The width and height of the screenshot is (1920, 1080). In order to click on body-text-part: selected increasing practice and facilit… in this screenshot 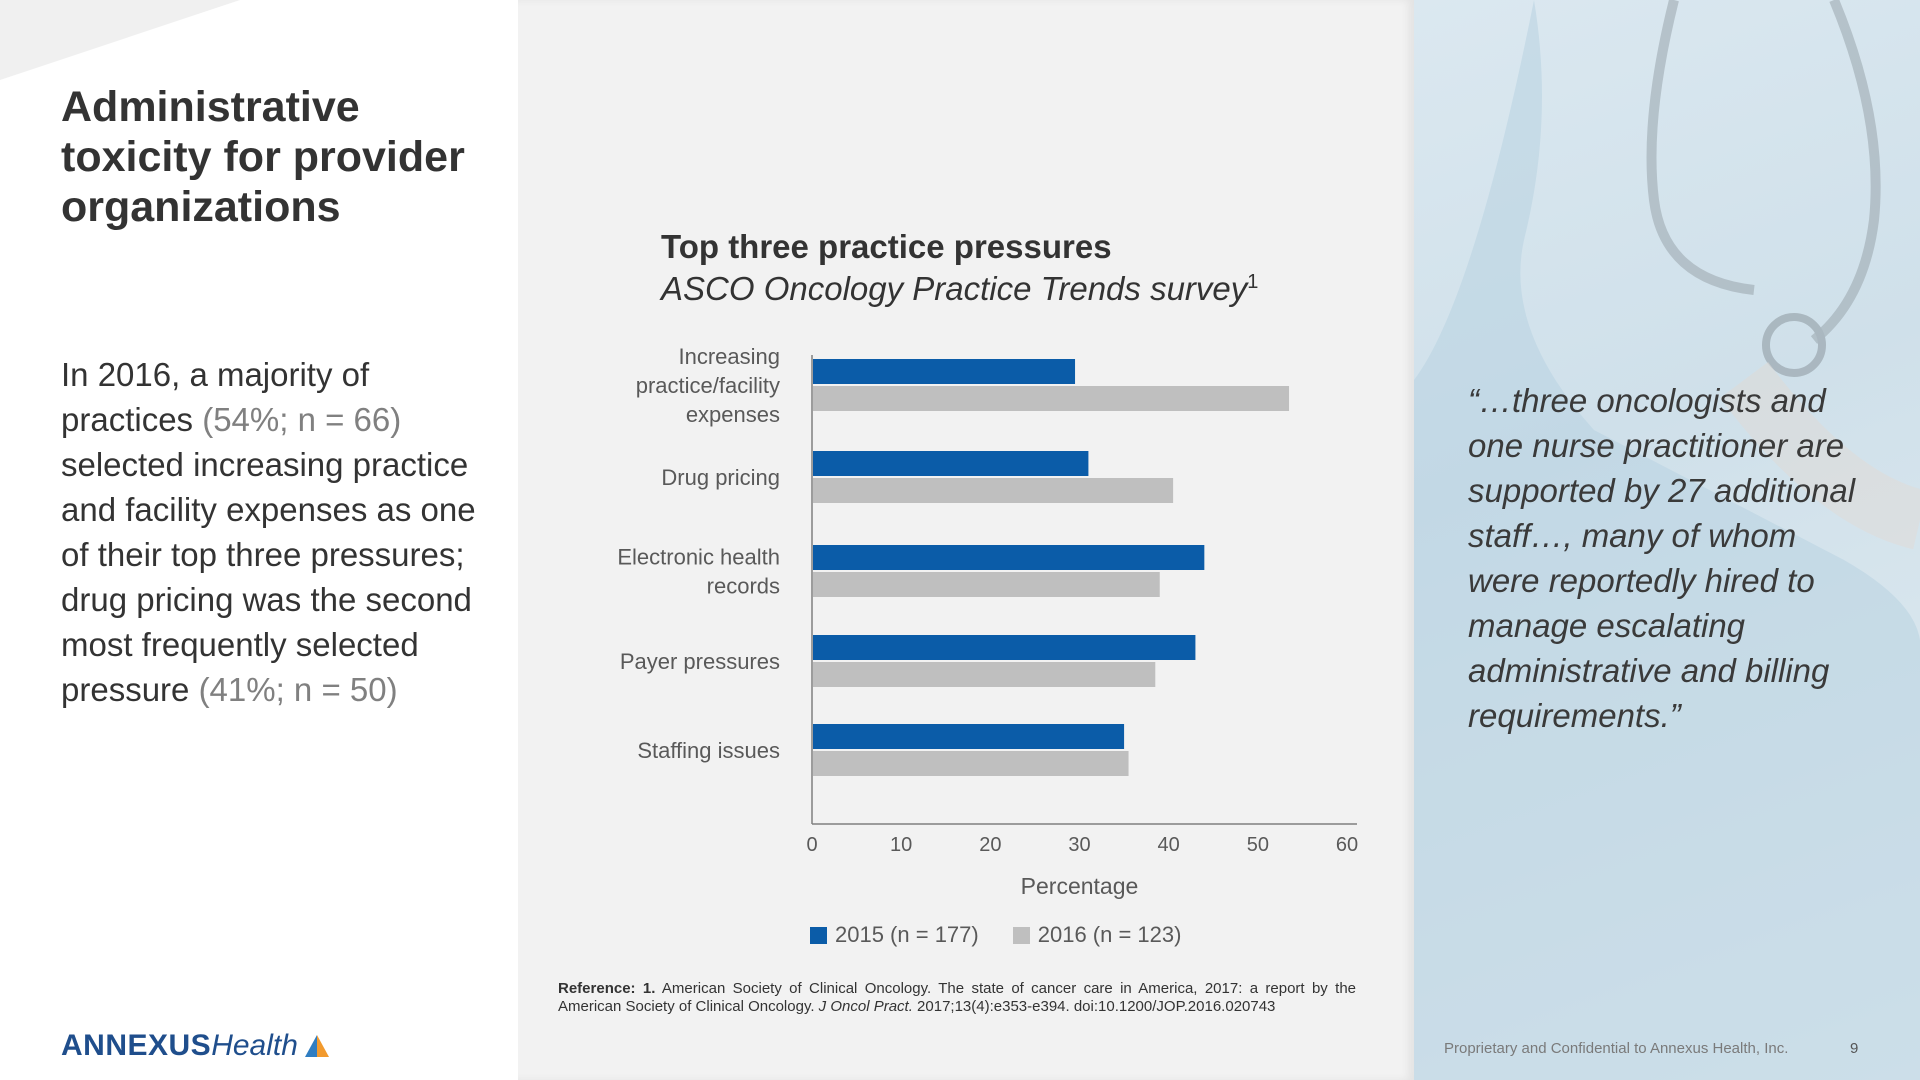, I will do `click(268, 577)`.